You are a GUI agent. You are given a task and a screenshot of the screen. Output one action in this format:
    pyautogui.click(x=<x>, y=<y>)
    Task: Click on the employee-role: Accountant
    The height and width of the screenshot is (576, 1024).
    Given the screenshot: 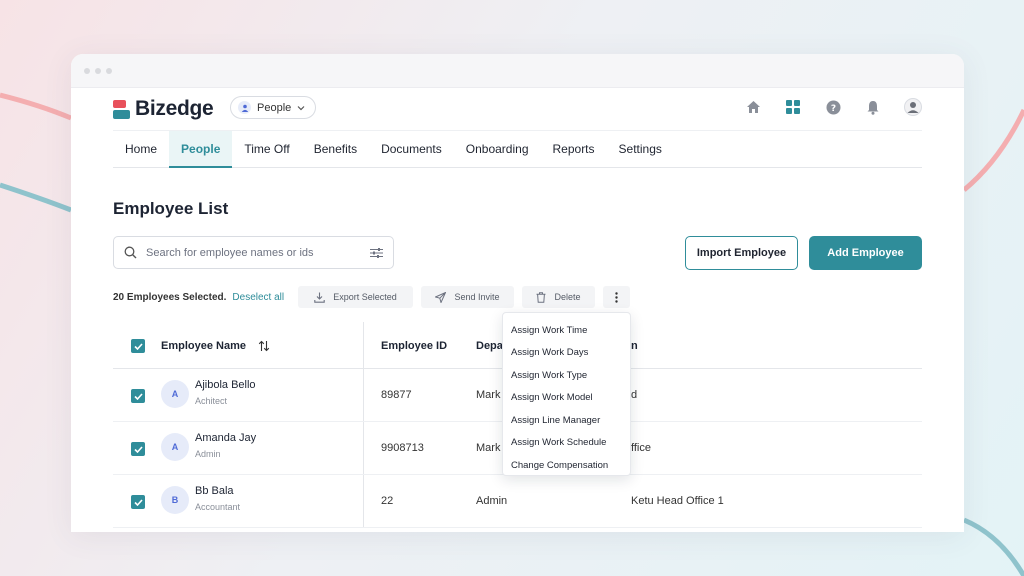 What is the action you would take?
    pyautogui.click(x=218, y=507)
    